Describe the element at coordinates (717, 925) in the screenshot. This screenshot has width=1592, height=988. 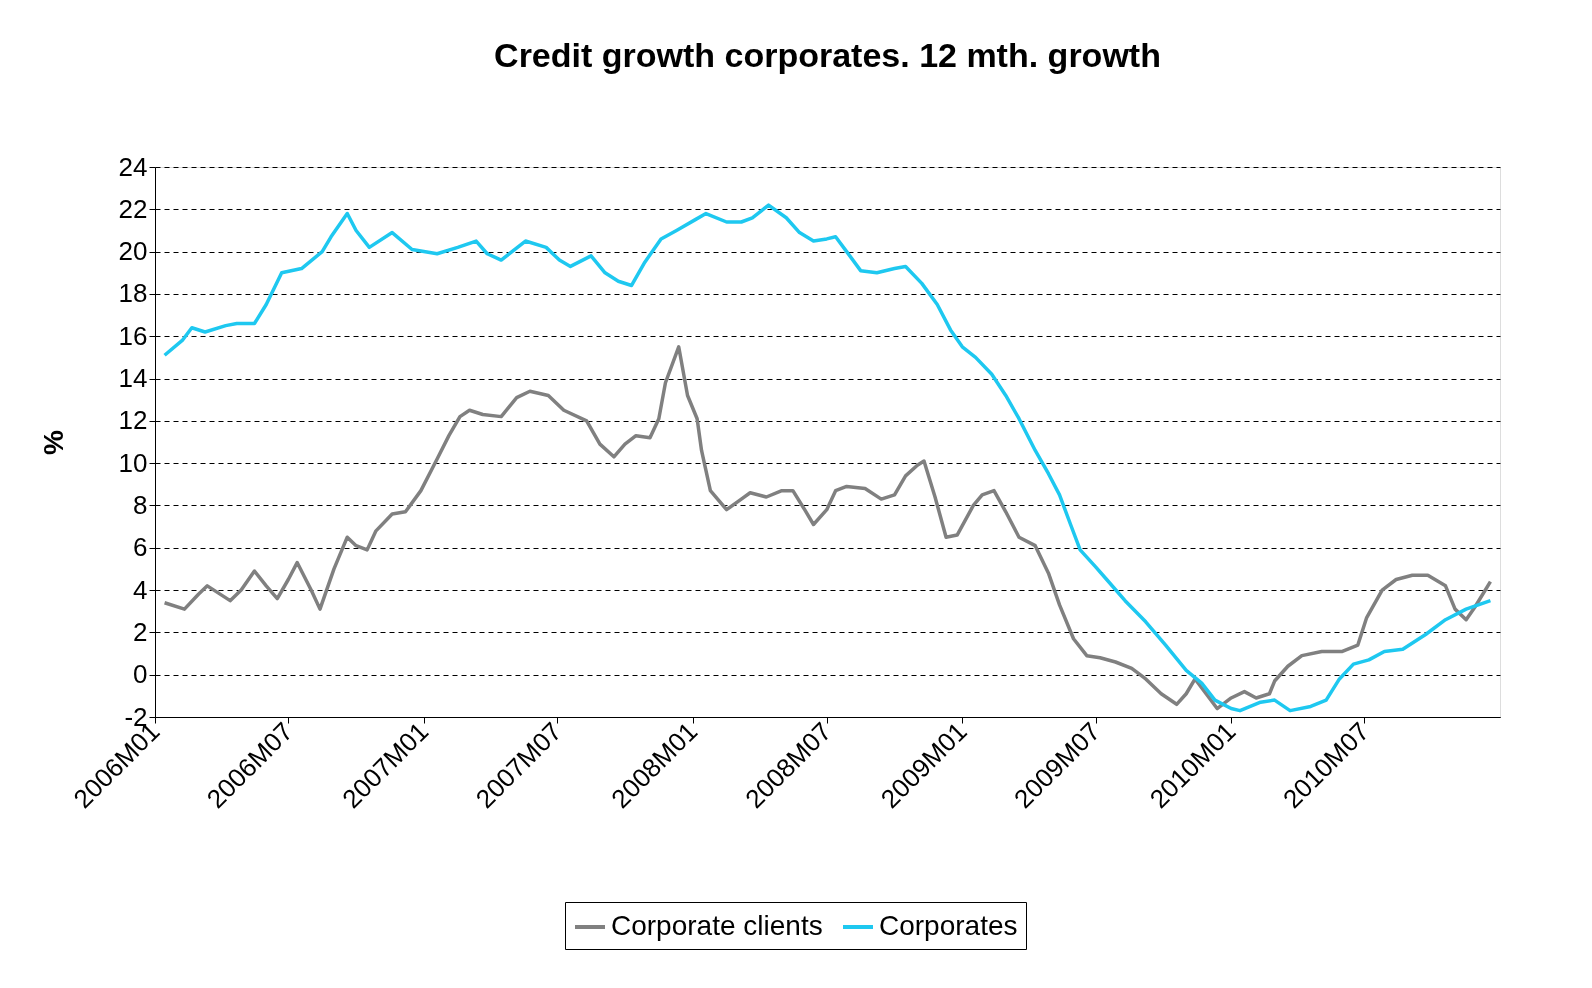
I see `legend-label: Corporate clients` at that location.